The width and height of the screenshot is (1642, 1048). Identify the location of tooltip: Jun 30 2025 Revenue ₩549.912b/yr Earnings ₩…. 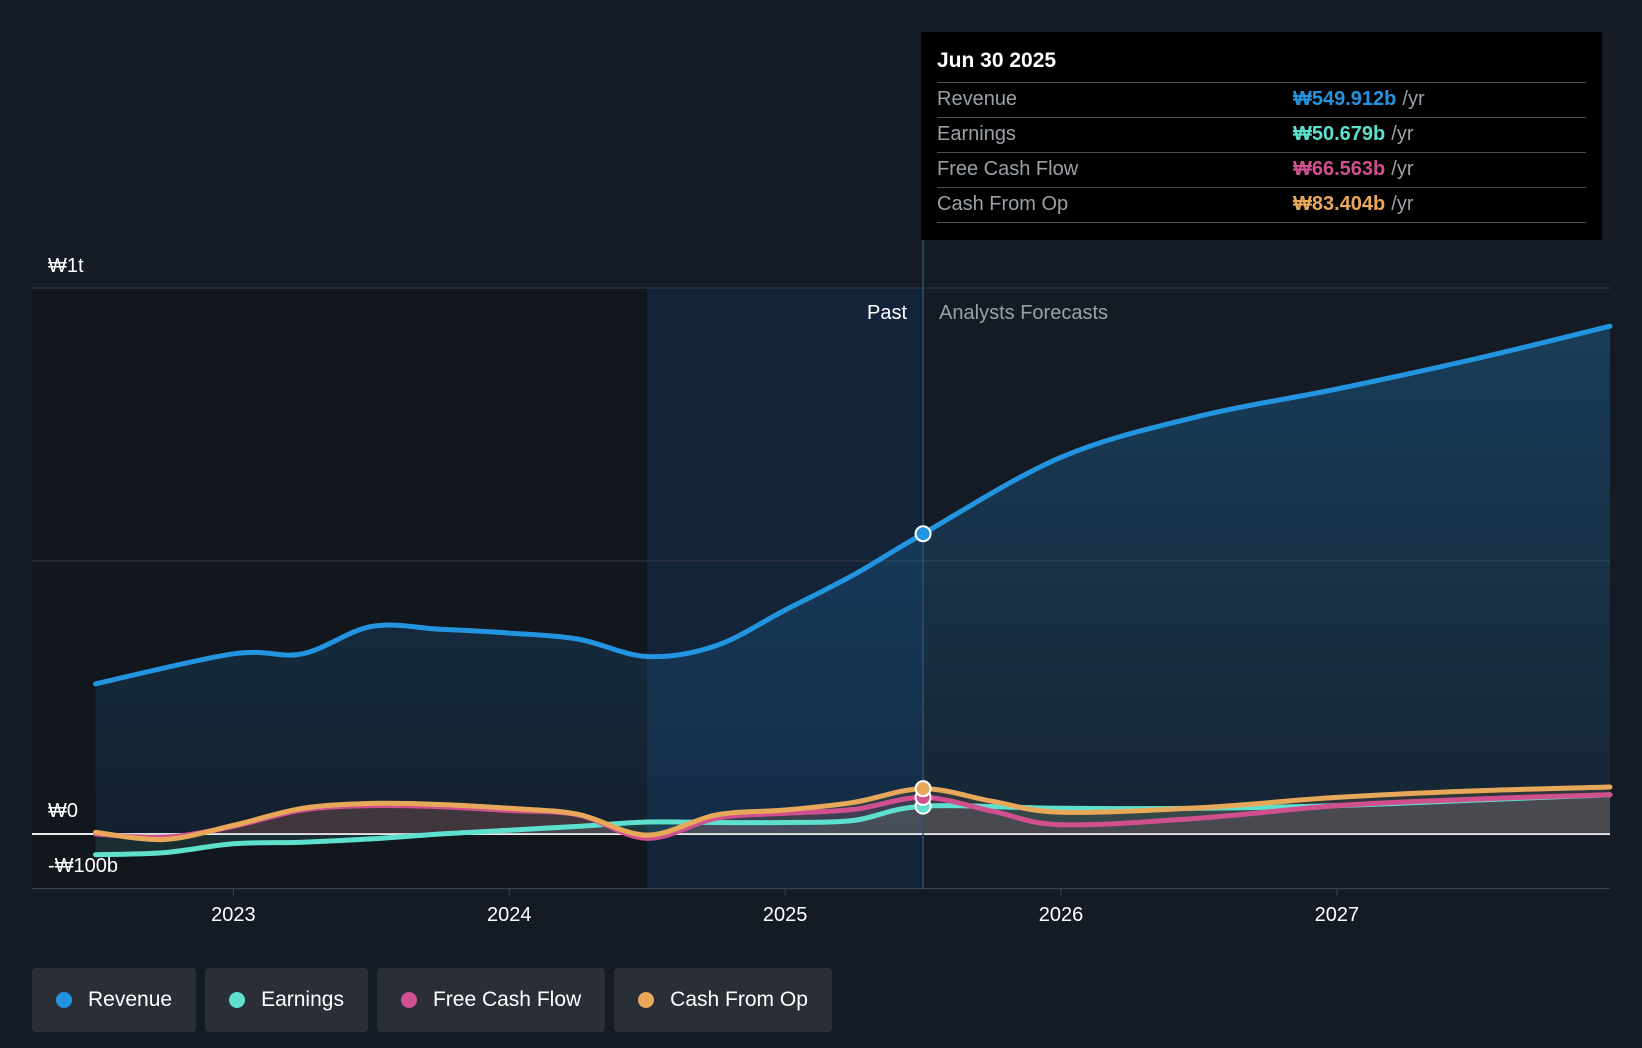
(1261, 136).